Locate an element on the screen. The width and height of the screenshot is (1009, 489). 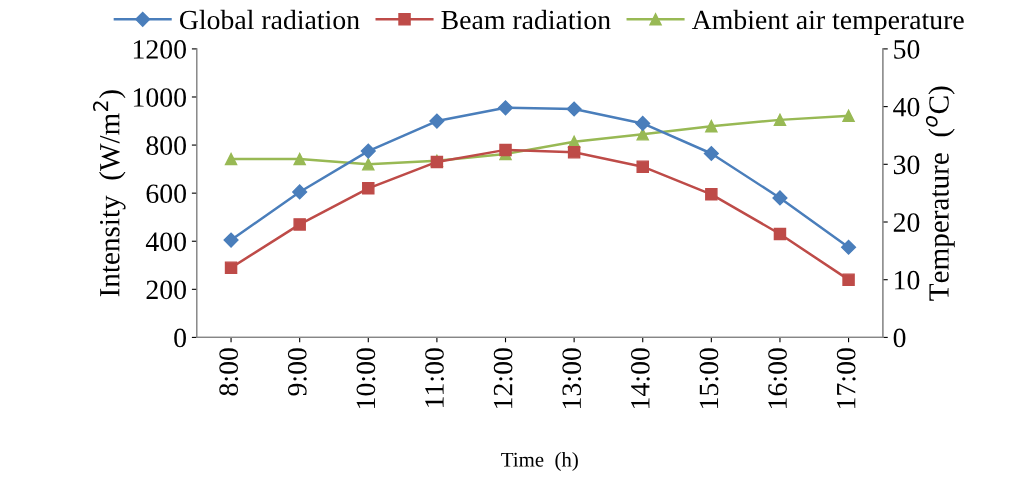
y2-tick-label: 0 is located at coordinates (899, 338).